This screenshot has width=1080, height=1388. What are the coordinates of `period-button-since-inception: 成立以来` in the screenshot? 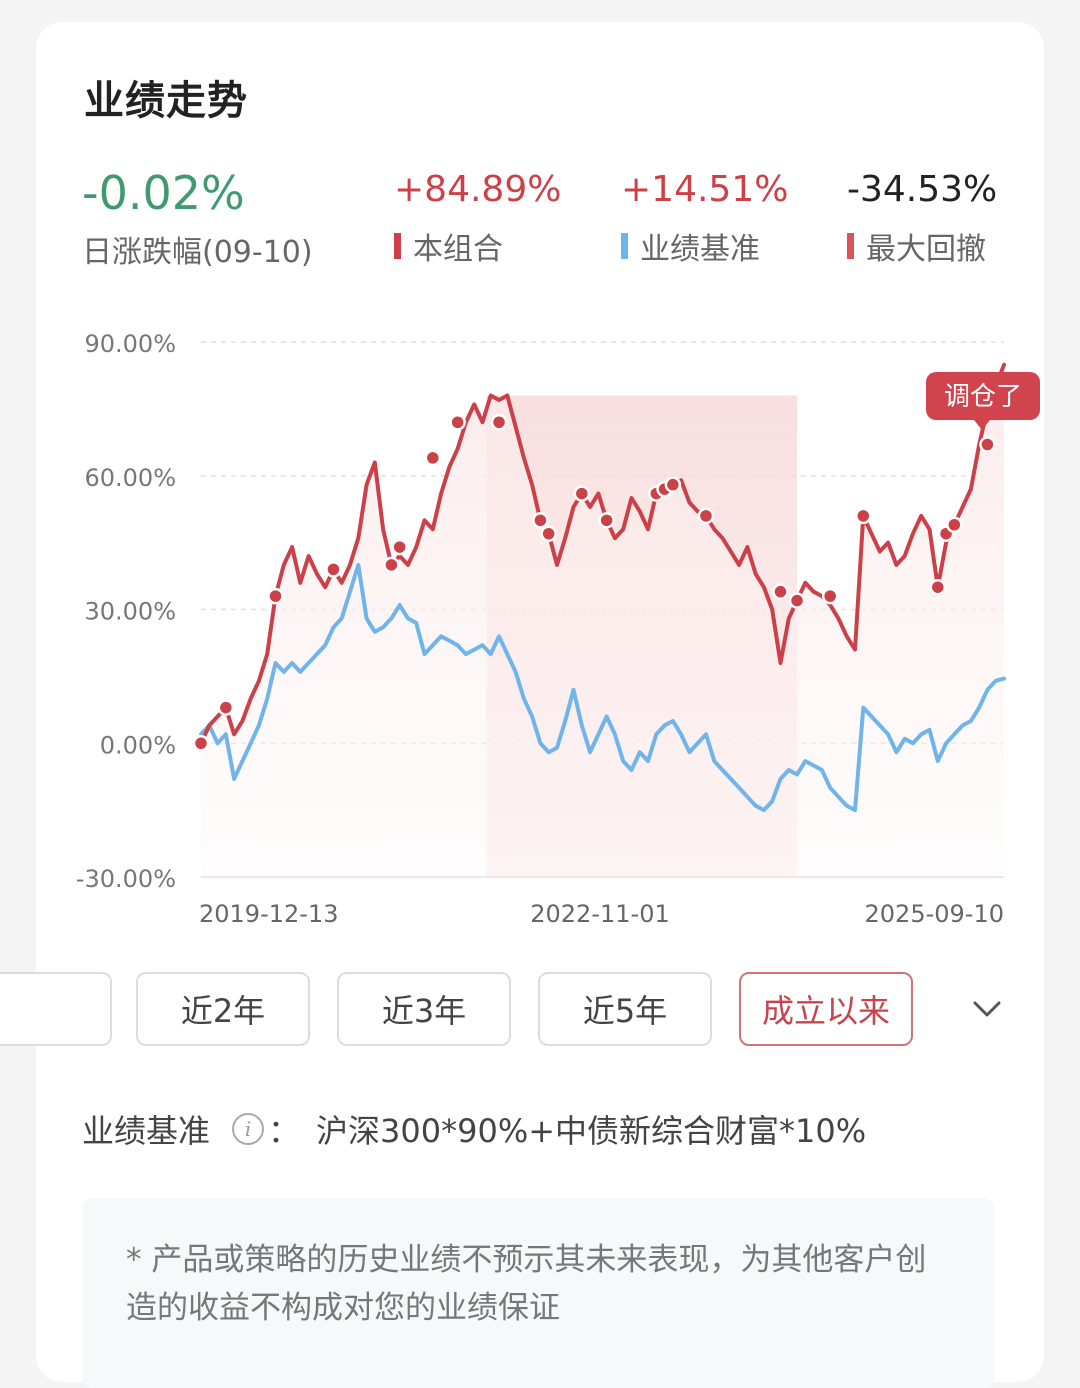 It's located at (826, 1009).